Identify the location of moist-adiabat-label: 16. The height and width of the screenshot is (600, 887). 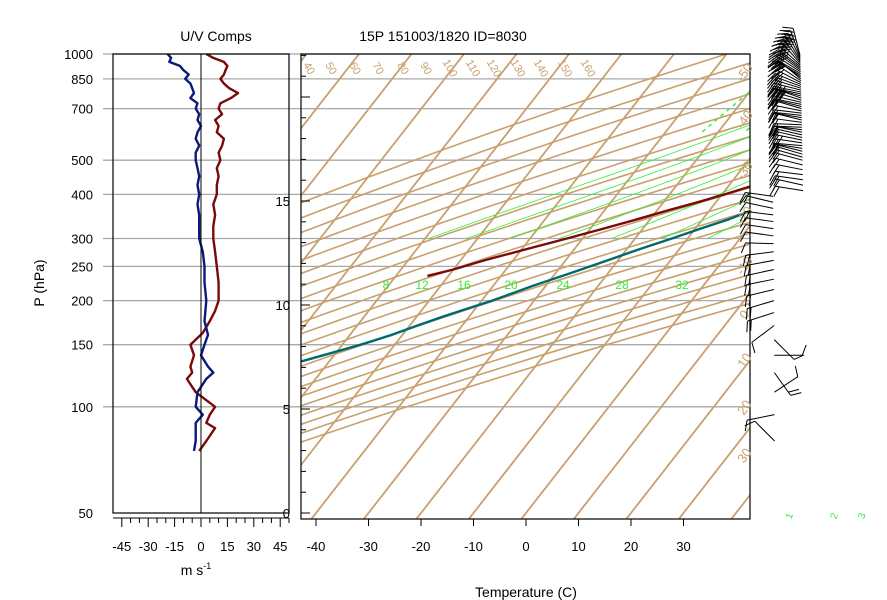
(464, 285).